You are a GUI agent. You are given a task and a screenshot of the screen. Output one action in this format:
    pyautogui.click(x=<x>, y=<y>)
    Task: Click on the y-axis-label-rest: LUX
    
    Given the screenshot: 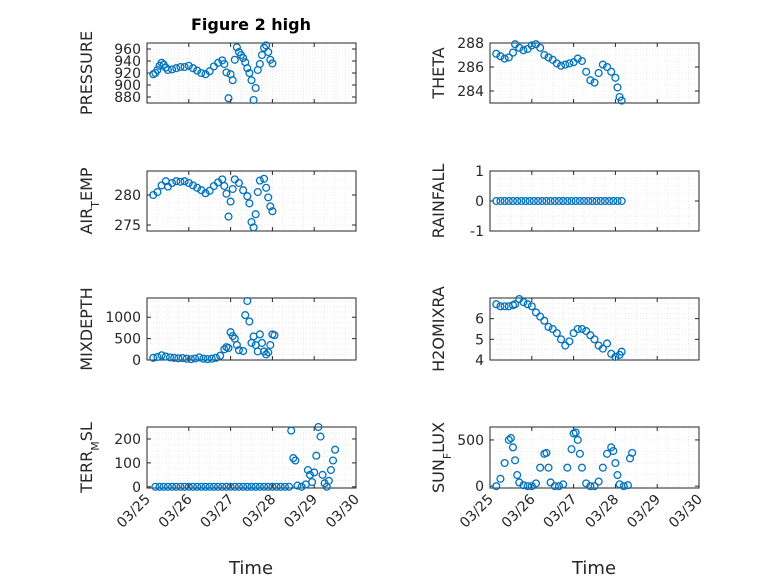 What is the action you would take?
    pyautogui.click(x=438, y=437)
    